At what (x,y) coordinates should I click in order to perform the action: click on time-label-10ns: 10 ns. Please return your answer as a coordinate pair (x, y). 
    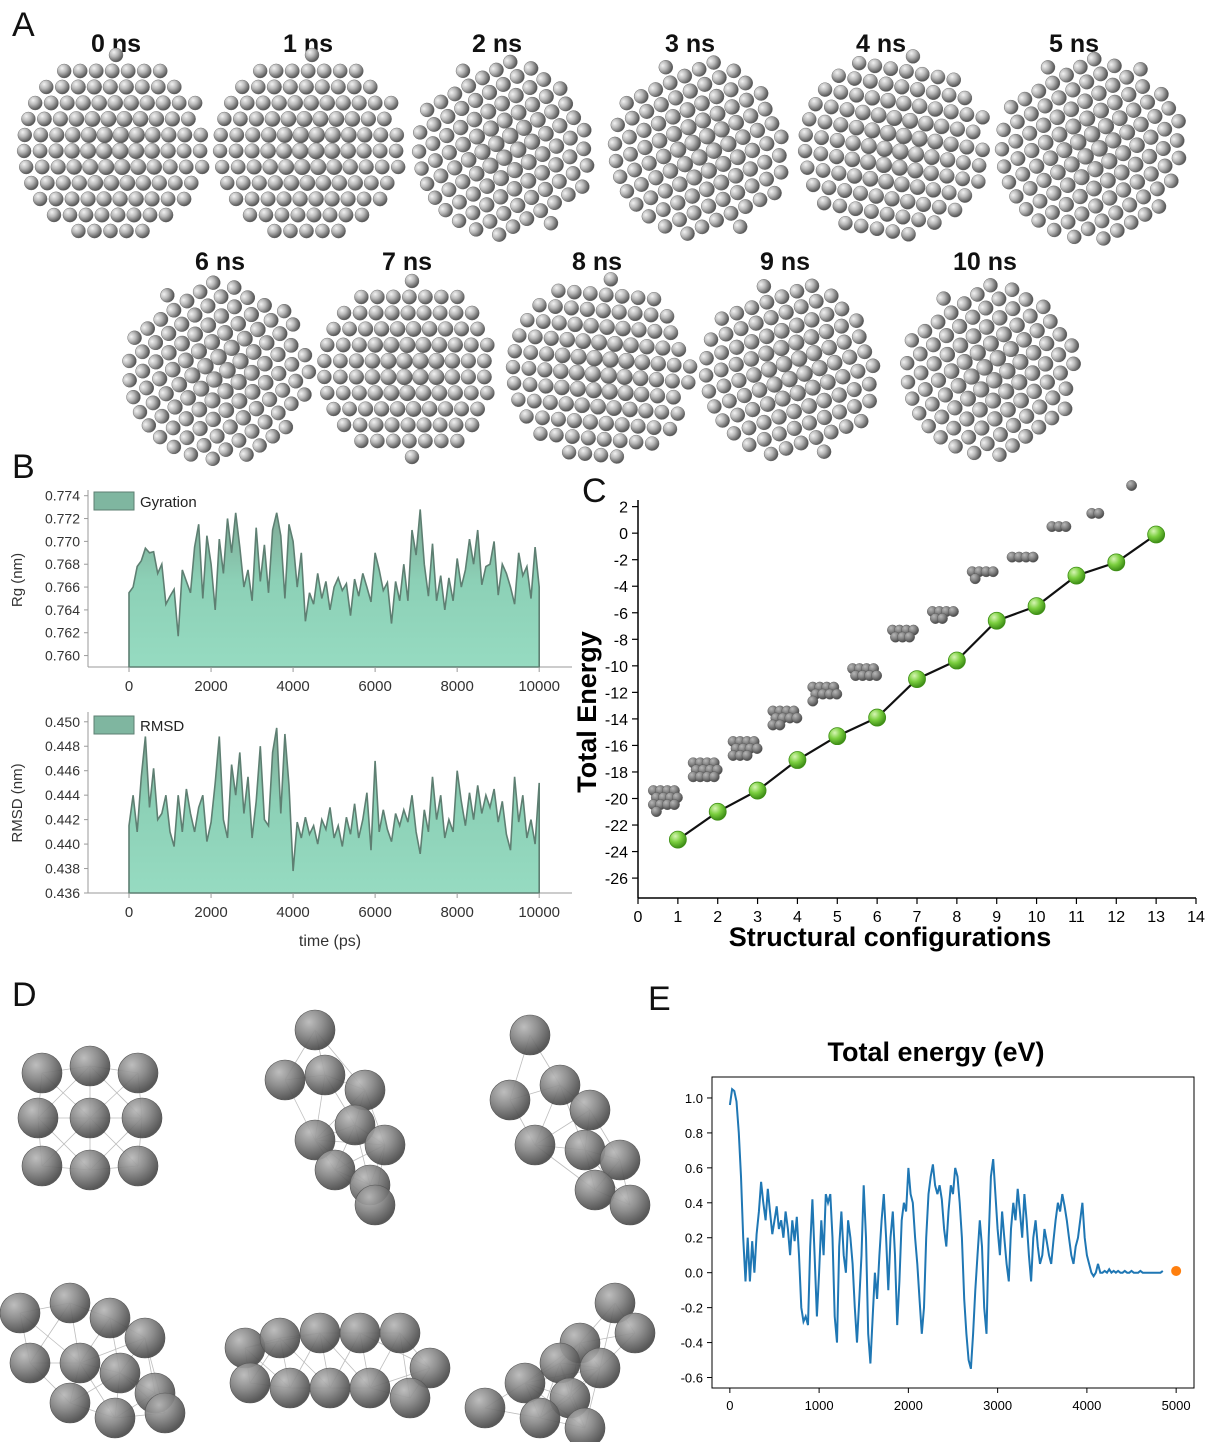
    Looking at the image, I should click on (985, 262).